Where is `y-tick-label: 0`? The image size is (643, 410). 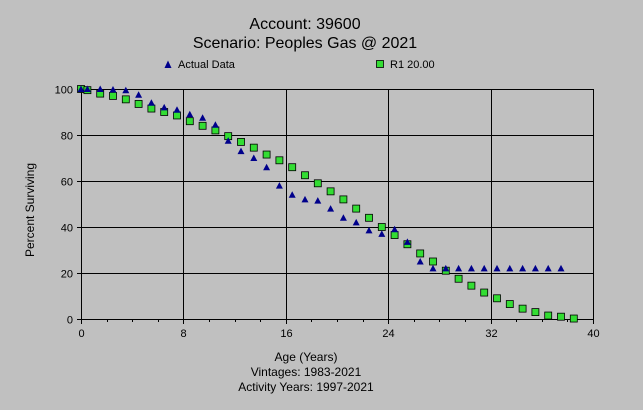
y-tick-label: 0 is located at coordinates (70, 321).